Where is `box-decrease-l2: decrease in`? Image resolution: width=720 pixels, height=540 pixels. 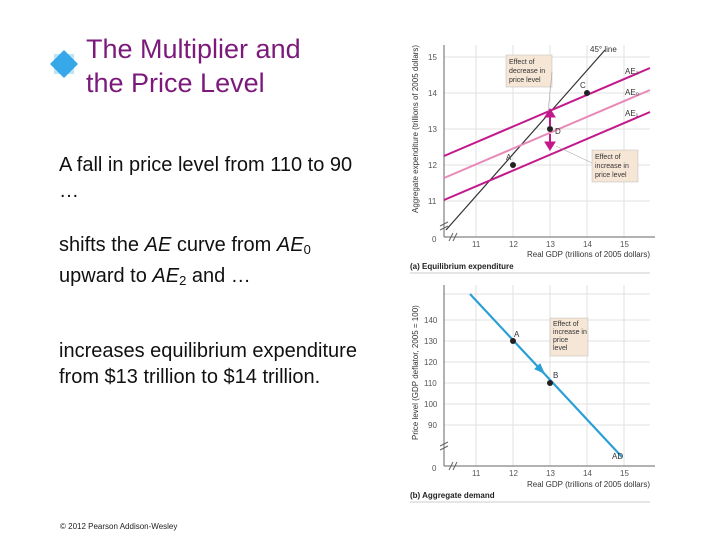 box-decrease-l2: decrease in is located at coordinates (527, 71).